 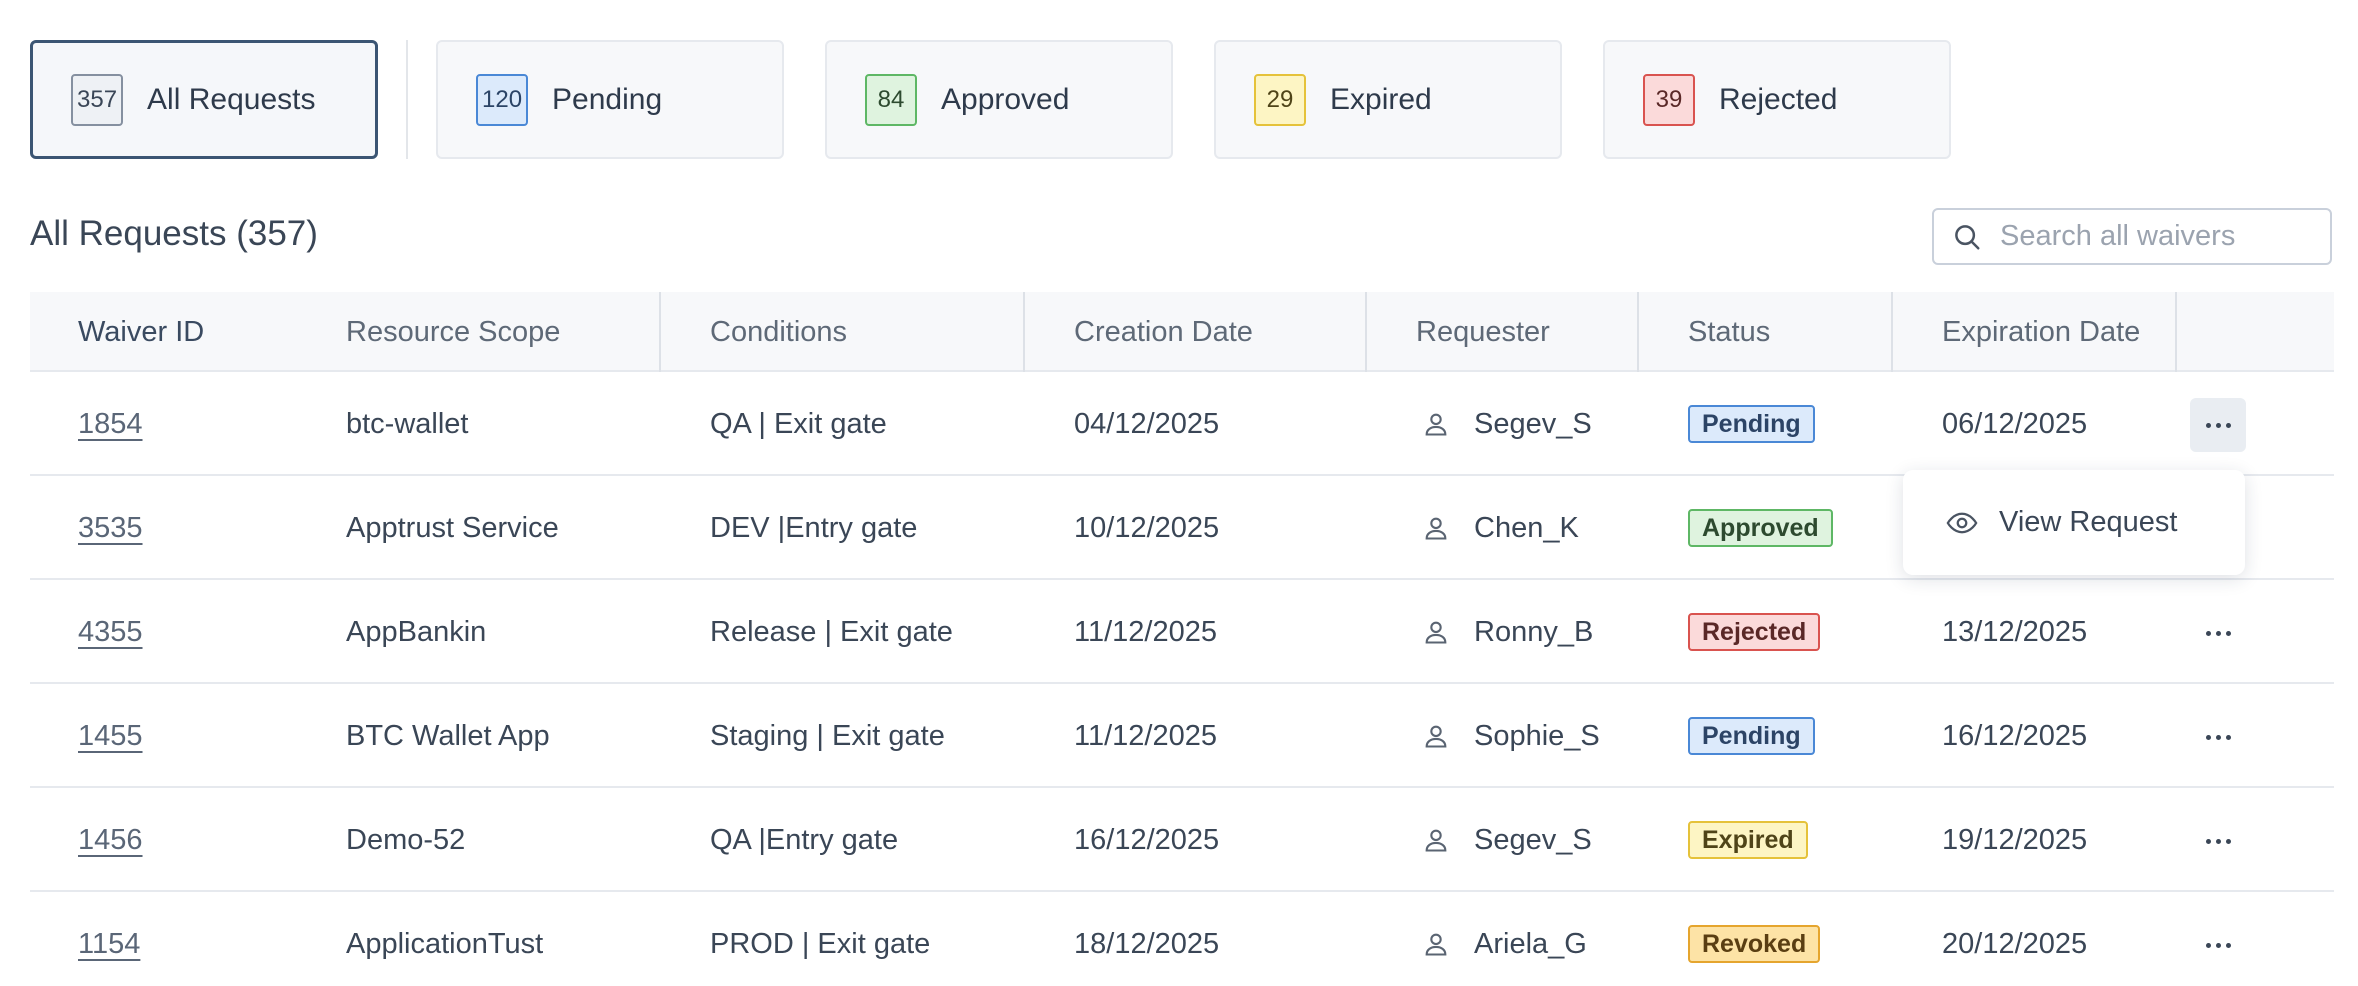 What do you see at coordinates (2015, 943) in the screenshot?
I see `expiration-date: 20/12/2025` at bounding box center [2015, 943].